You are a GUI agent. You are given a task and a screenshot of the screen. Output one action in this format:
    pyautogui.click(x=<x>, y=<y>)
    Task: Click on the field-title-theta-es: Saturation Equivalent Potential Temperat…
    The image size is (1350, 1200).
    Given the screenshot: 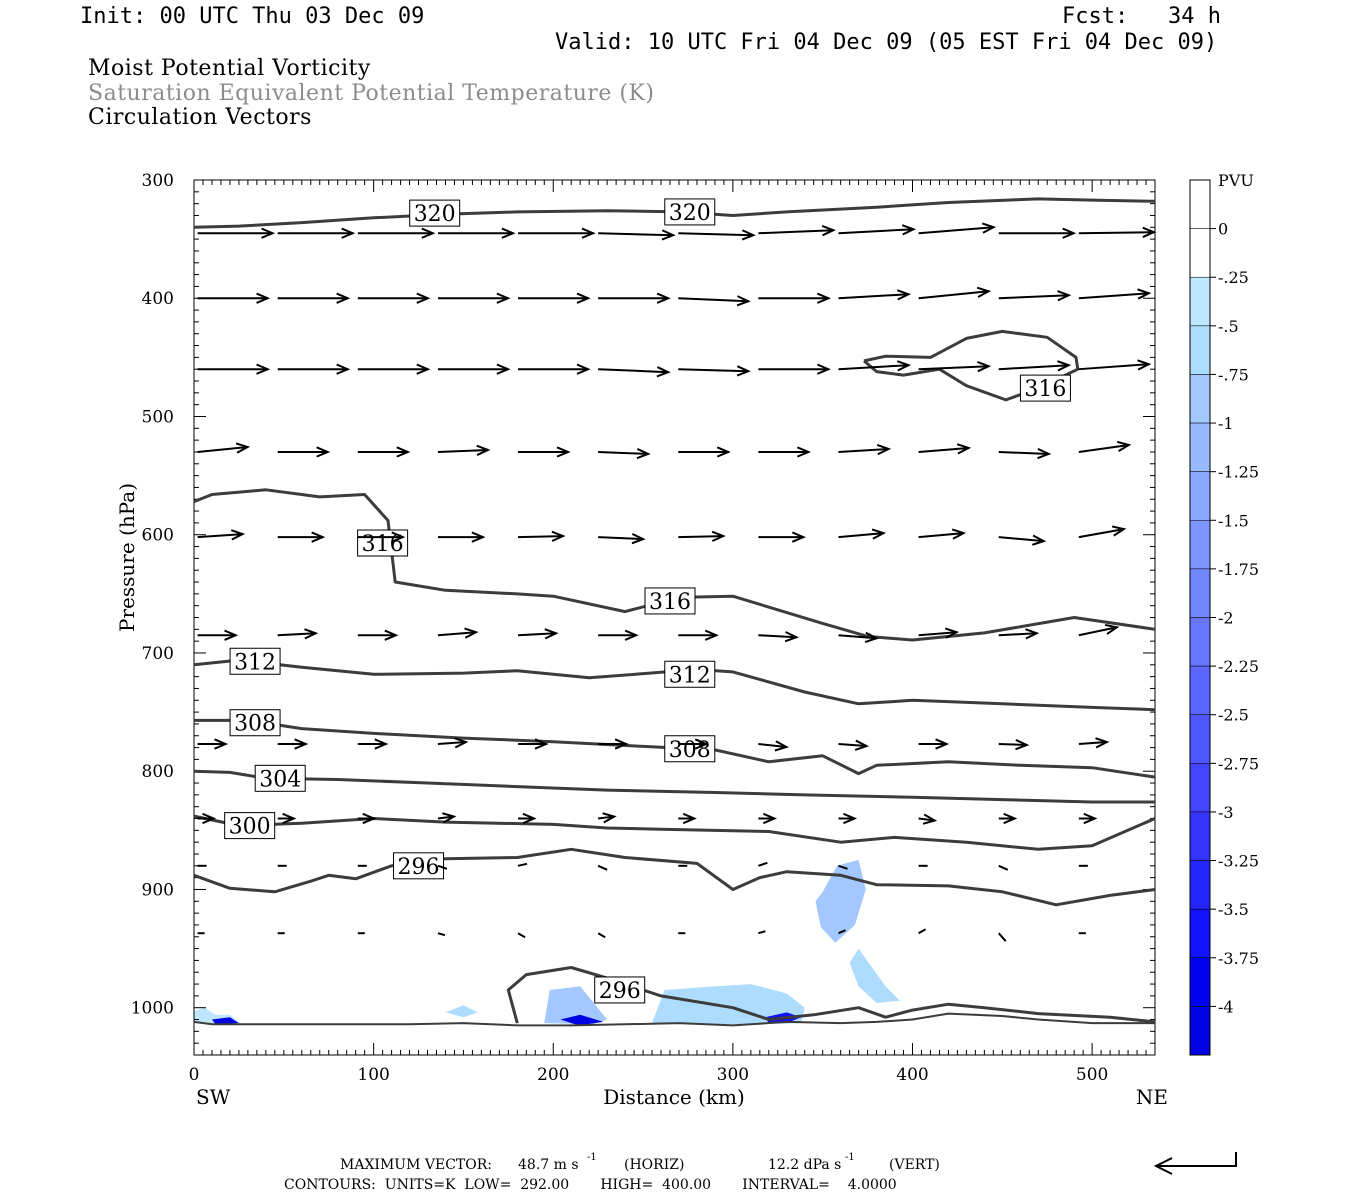 What is the action you would take?
    pyautogui.click(x=371, y=93)
    